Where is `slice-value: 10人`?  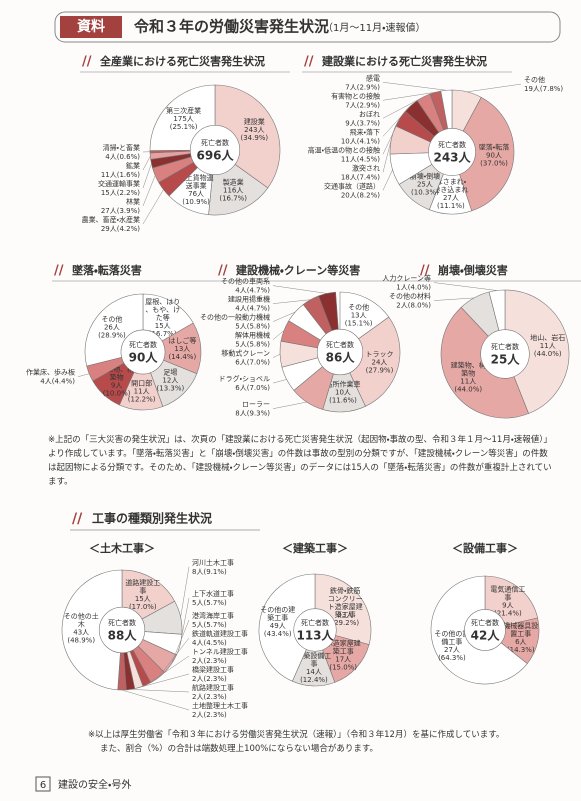 slice-value: 10人 is located at coordinates (343, 393).